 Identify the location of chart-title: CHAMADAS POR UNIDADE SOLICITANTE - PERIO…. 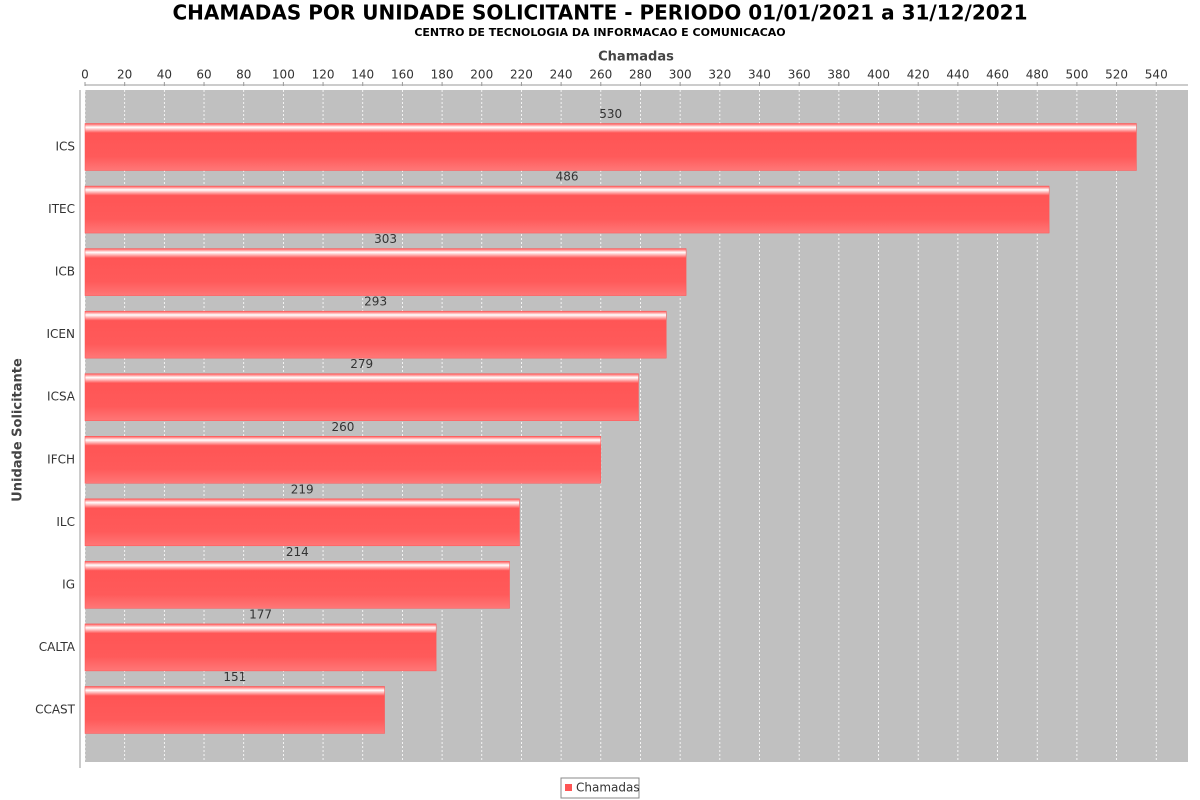
(599, 13).